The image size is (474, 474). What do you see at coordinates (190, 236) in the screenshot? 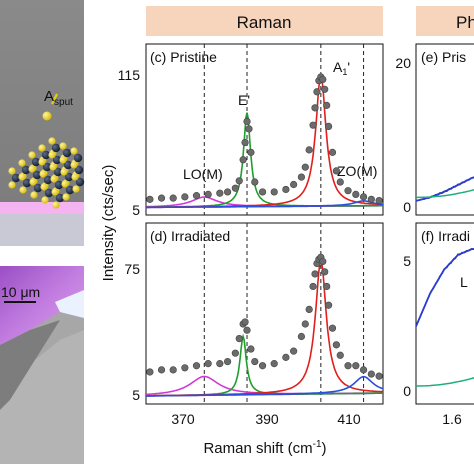
I see `panel-d-label: (d) Irradiated` at bounding box center [190, 236].